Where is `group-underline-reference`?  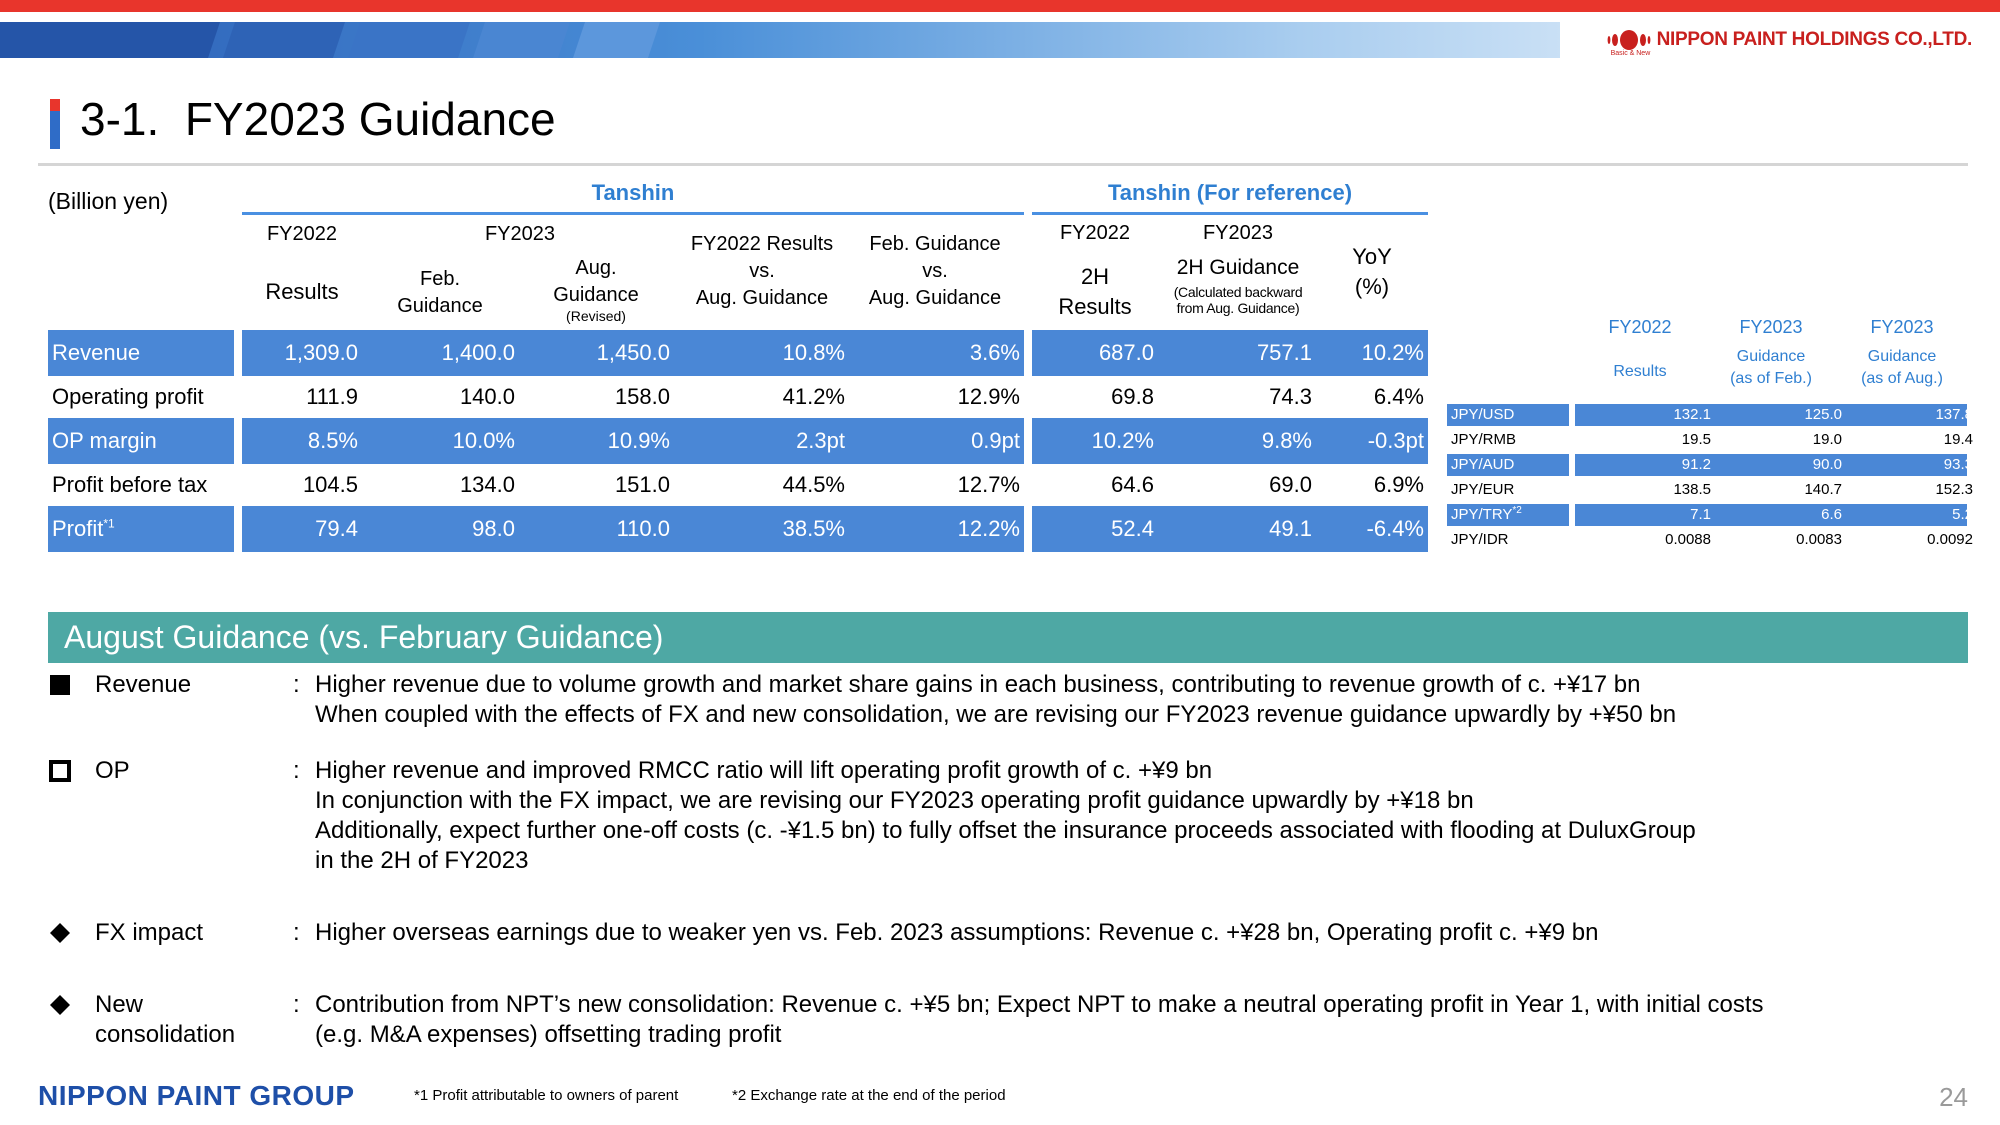
group-underline-reference is located at coordinates (1230, 213).